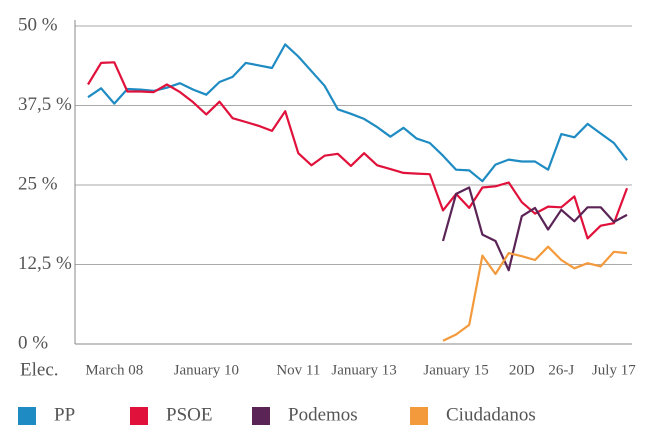 This screenshot has width=649, height=429. What do you see at coordinates (522, 370) in the screenshot?
I see `x-tick-label: 20D` at bounding box center [522, 370].